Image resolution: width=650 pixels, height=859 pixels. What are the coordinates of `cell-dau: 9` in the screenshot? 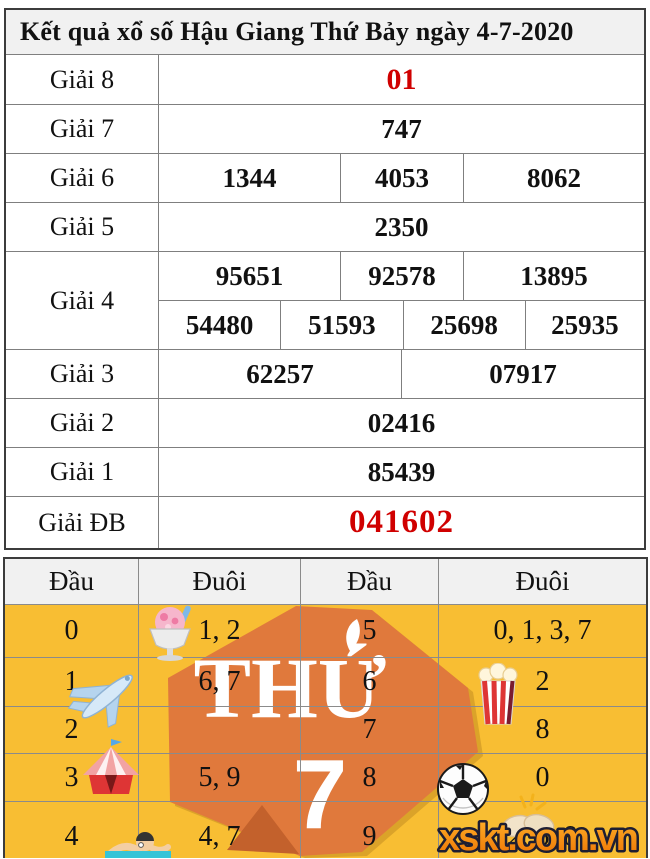 It's located at (369, 830).